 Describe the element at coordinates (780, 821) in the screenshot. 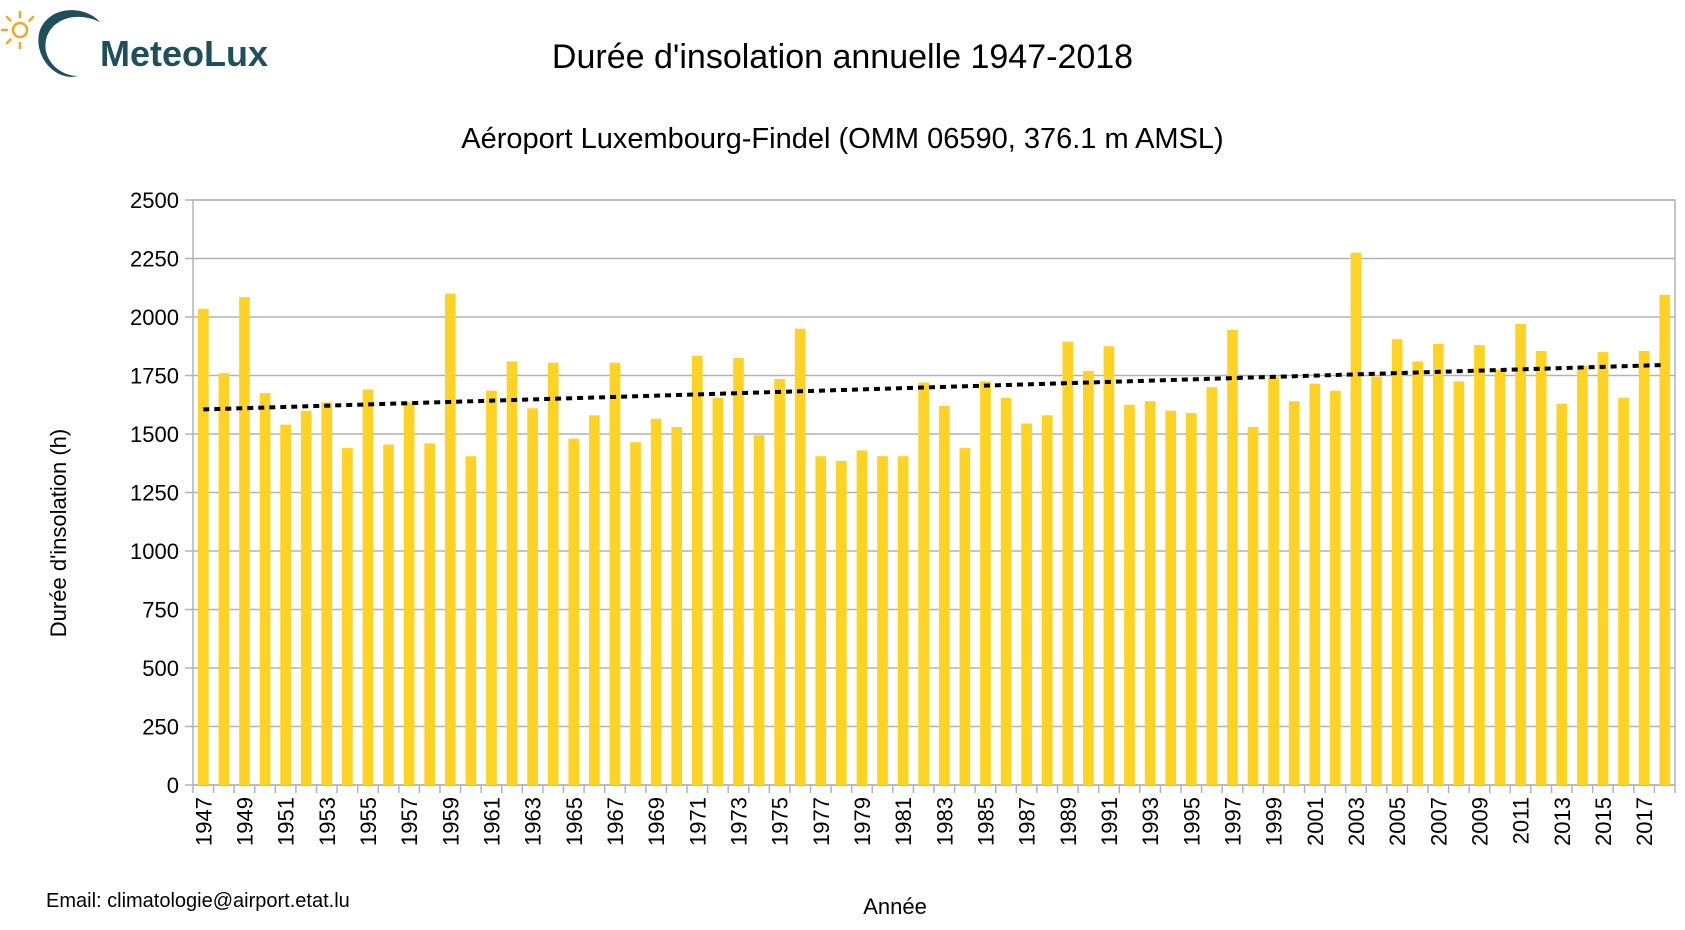

I see `x-tick-label: 1975` at that location.